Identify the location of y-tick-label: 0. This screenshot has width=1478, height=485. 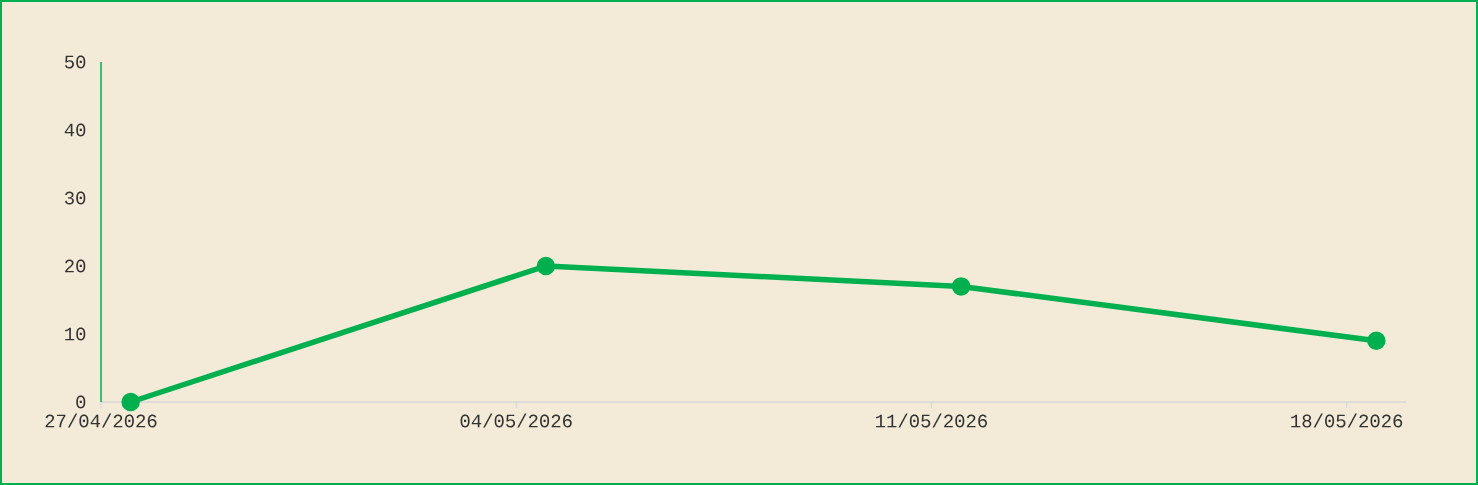
(81, 402).